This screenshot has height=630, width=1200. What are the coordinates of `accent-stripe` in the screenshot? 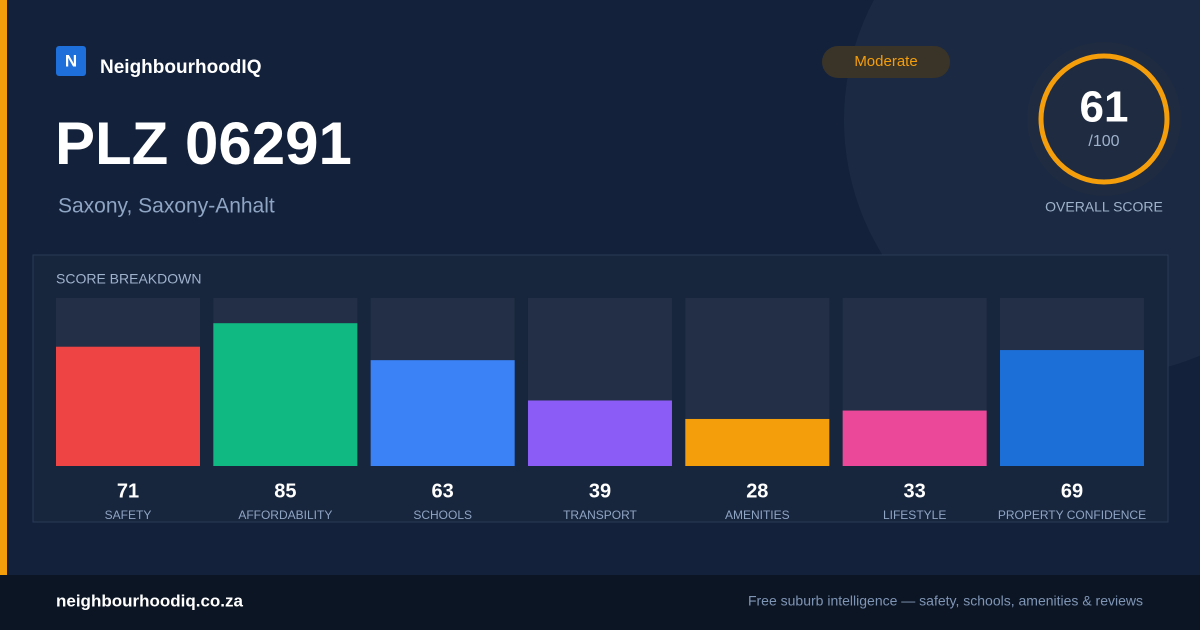 It's located at (3, 287).